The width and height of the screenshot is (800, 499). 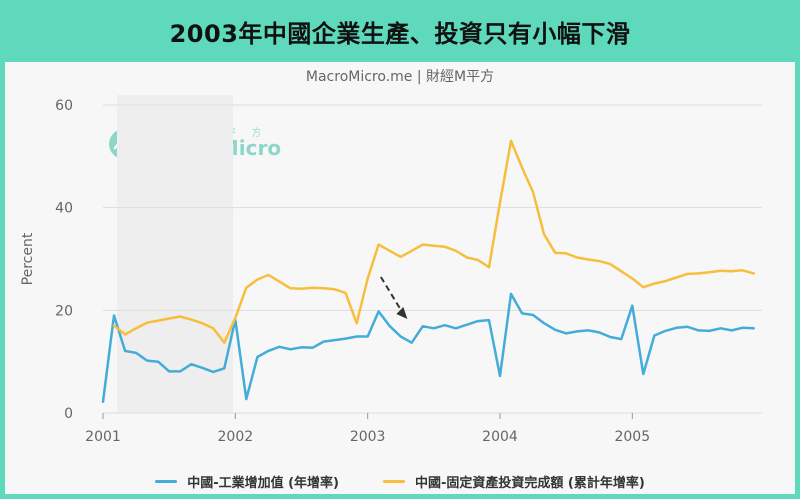 I want to click on y-tick-label-20: 20, so click(x=64, y=311).